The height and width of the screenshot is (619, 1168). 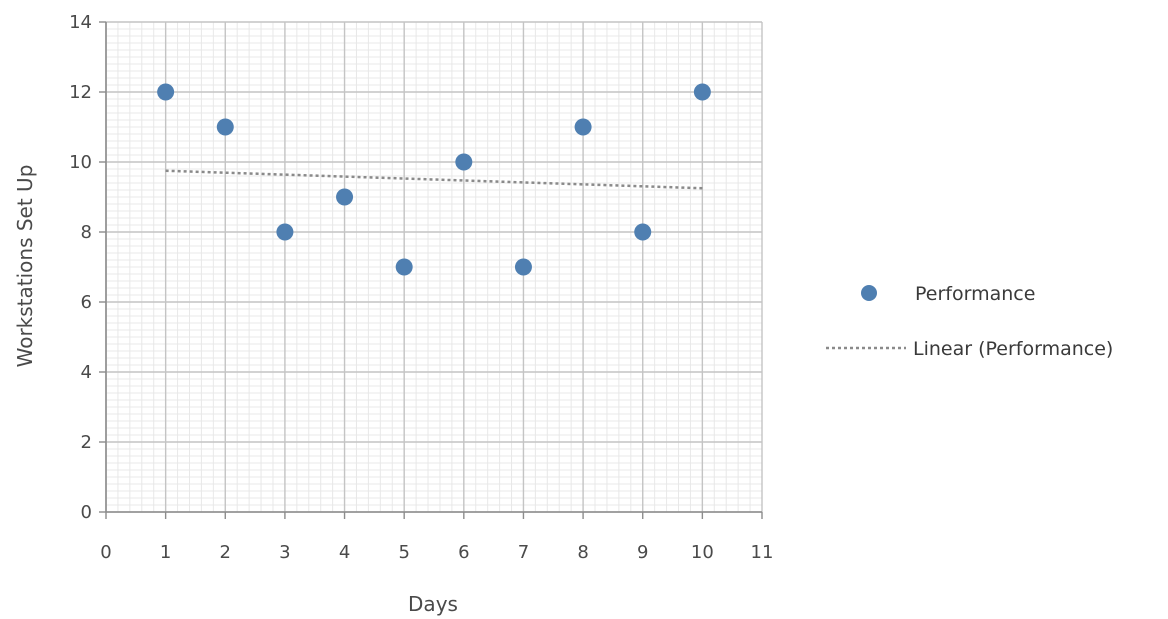 What do you see at coordinates (86, 302) in the screenshot?
I see `y-tick-label: 6` at bounding box center [86, 302].